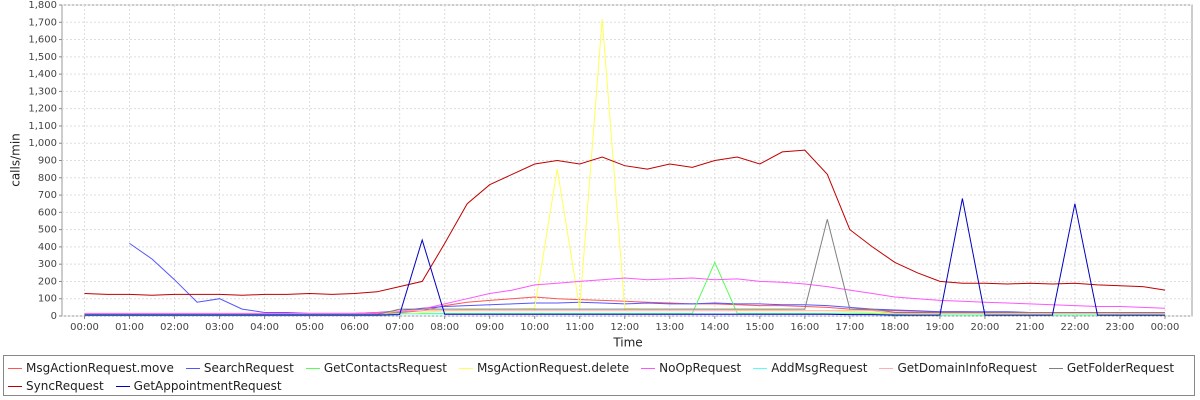 This screenshot has height=400, width=1200. What do you see at coordinates (47, 178) in the screenshot?
I see `y-tick-label: 800` at bounding box center [47, 178].